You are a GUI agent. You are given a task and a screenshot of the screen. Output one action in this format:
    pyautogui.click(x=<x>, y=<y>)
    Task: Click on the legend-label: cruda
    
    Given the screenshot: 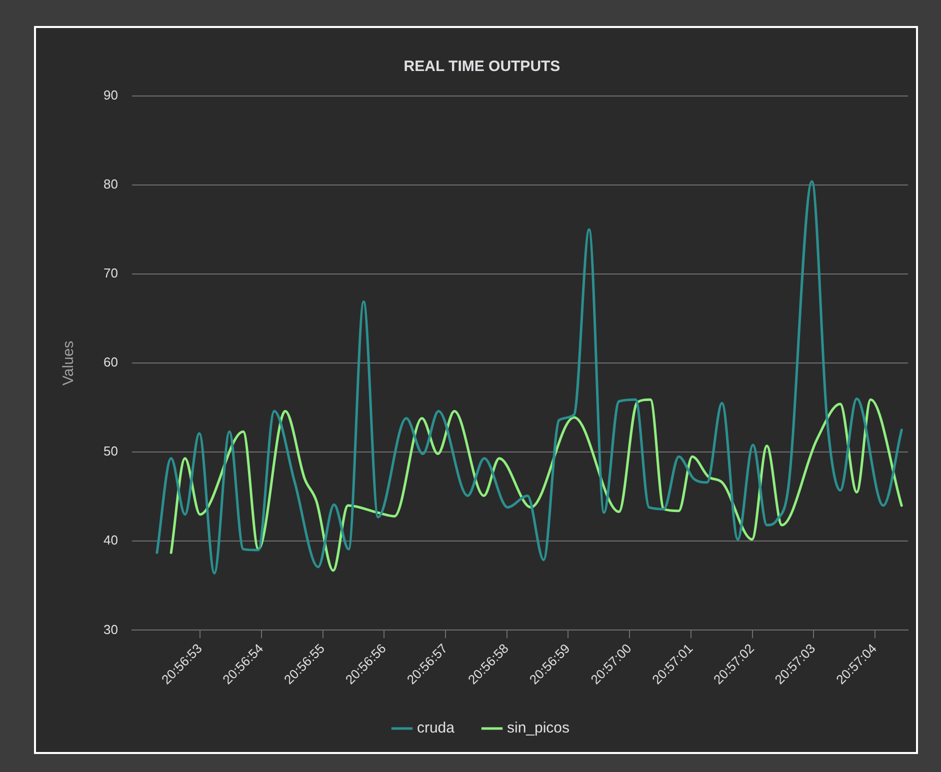 What is the action you would take?
    pyautogui.click(x=436, y=728)
    